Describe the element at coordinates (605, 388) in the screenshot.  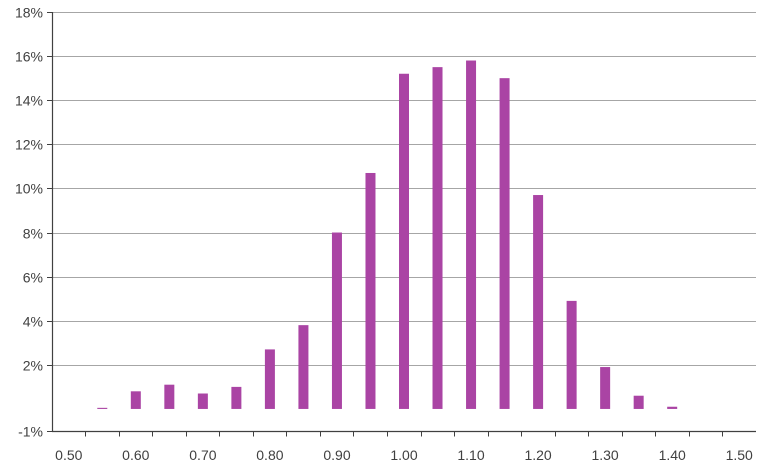
I see `bar-1.30` at that location.